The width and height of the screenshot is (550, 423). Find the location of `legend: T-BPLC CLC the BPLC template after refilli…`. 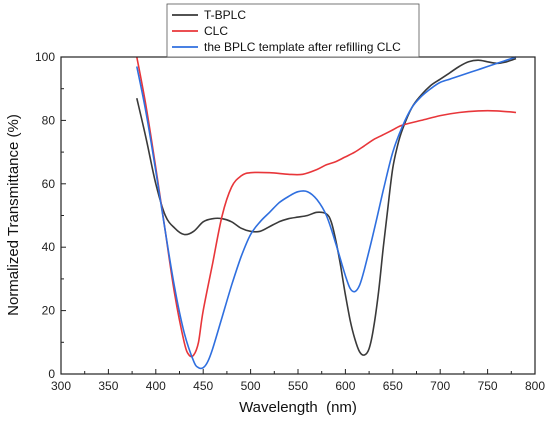

legend: T-BPLC CLC the BPLC template after refilli… is located at coordinates (293, 30).